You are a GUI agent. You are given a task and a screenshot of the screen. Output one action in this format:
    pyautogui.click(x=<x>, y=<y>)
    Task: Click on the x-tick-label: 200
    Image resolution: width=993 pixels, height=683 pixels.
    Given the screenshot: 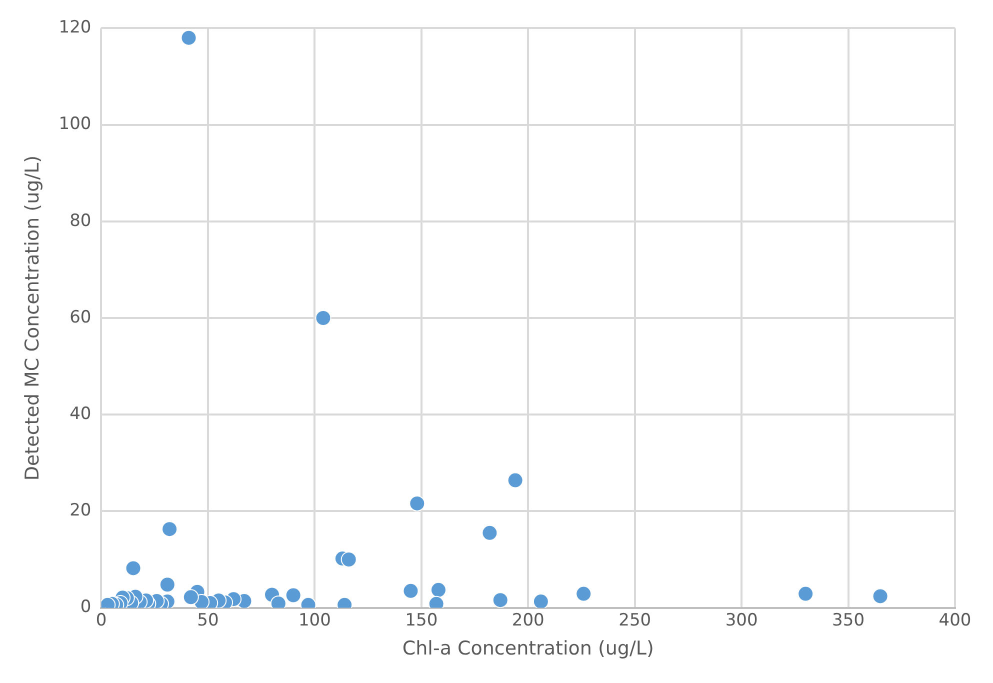 What is the action you would take?
    pyautogui.click(x=528, y=620)
    